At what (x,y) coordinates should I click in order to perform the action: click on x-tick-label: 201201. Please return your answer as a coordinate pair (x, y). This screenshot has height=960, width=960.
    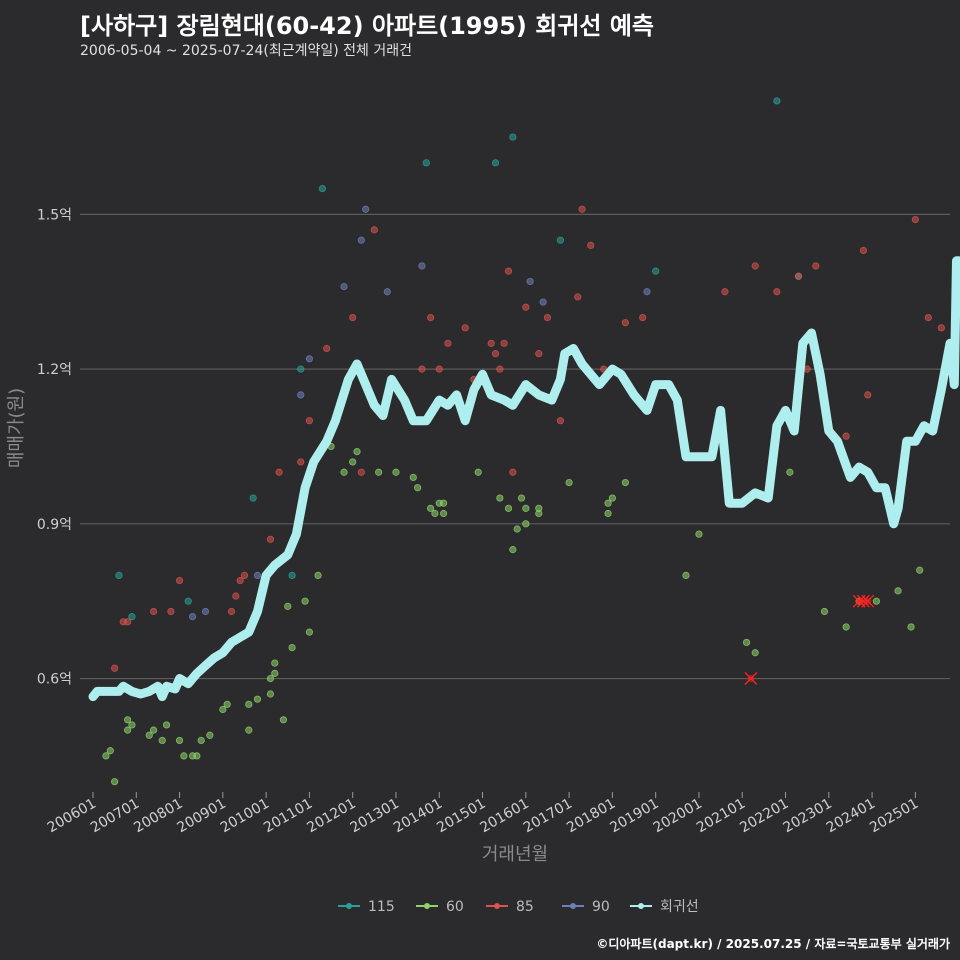
    Looking at the image, I should click on (331, 816).